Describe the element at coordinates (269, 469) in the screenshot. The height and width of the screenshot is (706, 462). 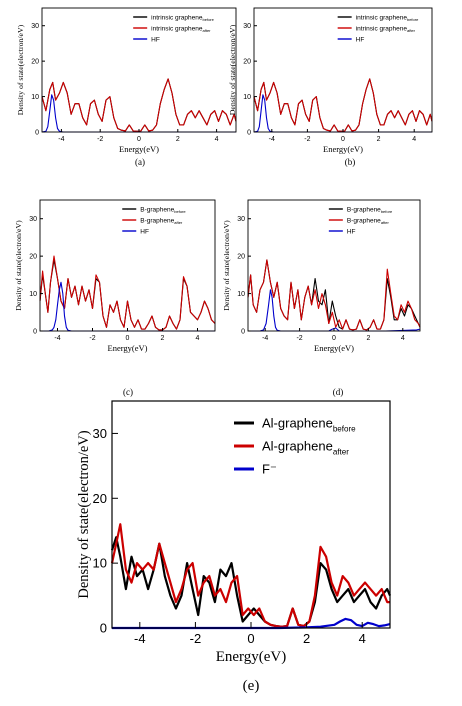
I see `legend-label: F⁻` at that location.